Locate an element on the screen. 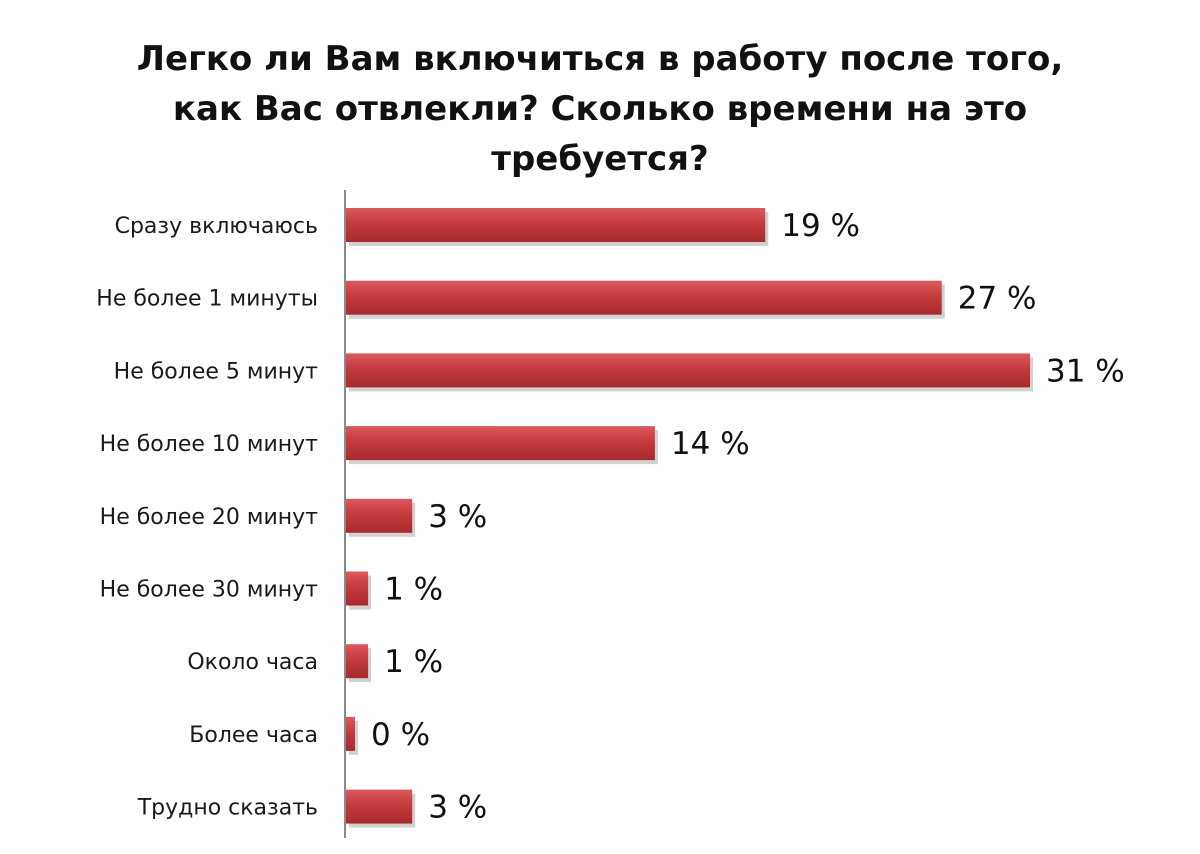  category-label: Около часа is located at coordinates (252, 662).